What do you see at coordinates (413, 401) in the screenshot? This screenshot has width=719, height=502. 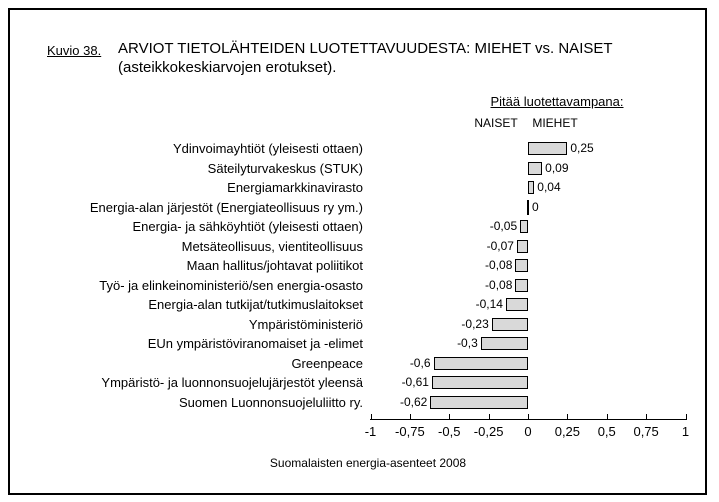 I see `bar-value-label: -0,62` at bounding box center [413, 401].